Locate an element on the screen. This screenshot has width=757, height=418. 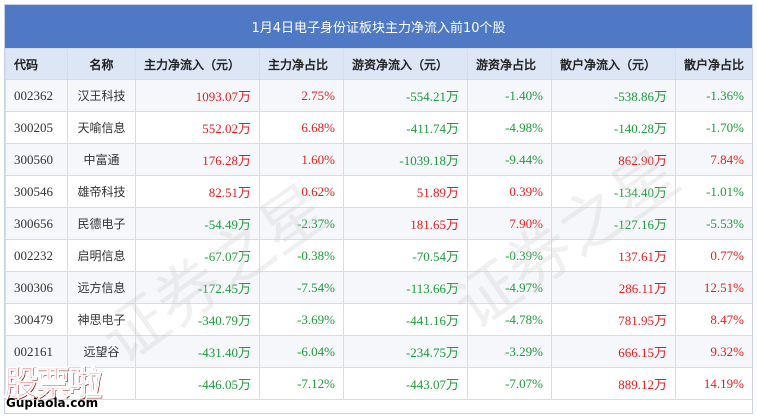
stock-name-cell: 中富通 is located at coordinates (101, 159).